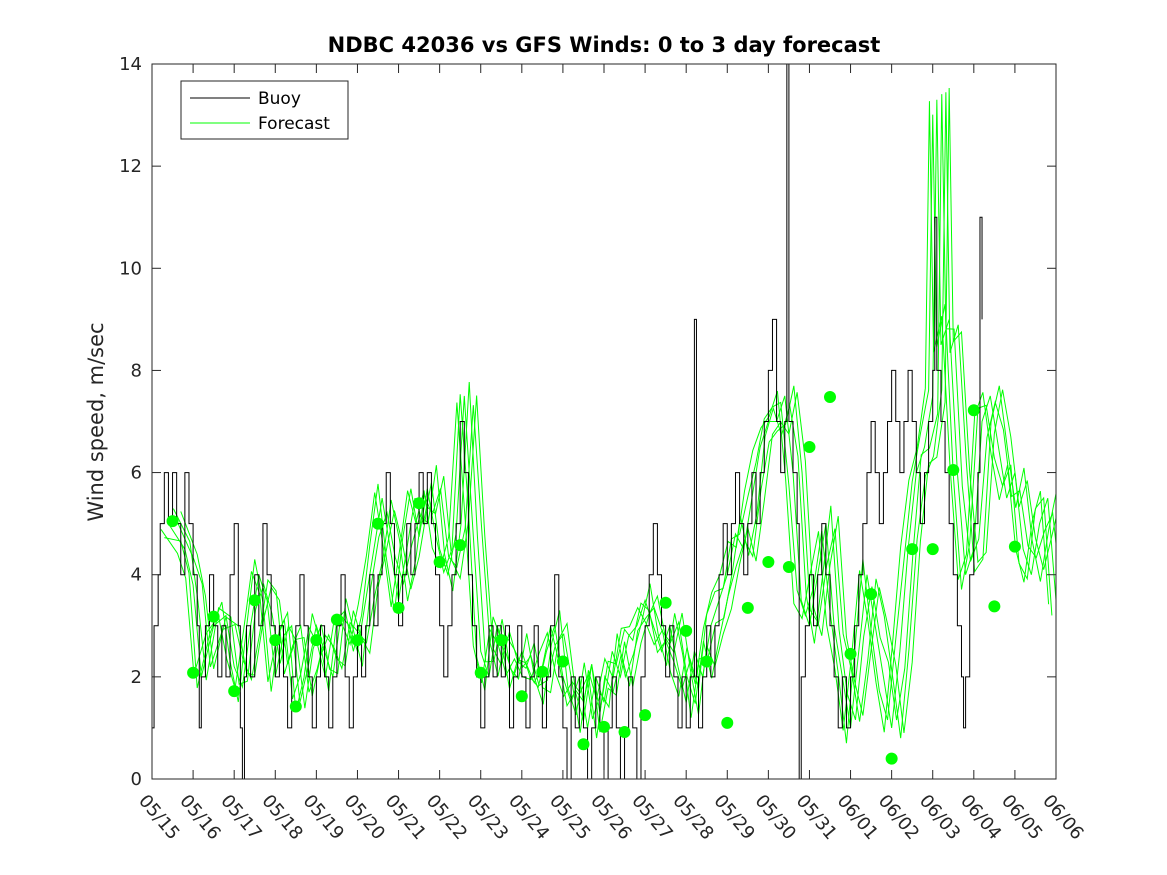  Describe the element at coordinates (294, 124) in the screenshot. I see `legend-label-forecast: Forecast` at that location.